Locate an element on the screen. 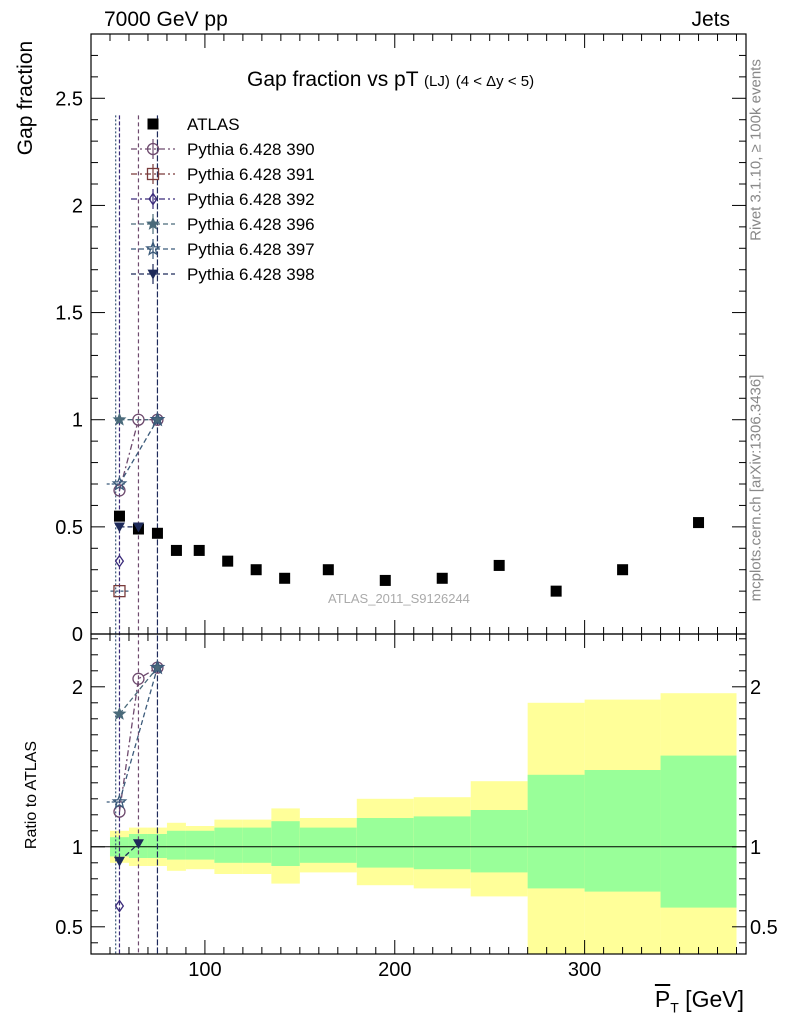 This screenshot has width=786, height=1024. main-ytick-label-3: 1.5 is located at coordinates (69, 314).